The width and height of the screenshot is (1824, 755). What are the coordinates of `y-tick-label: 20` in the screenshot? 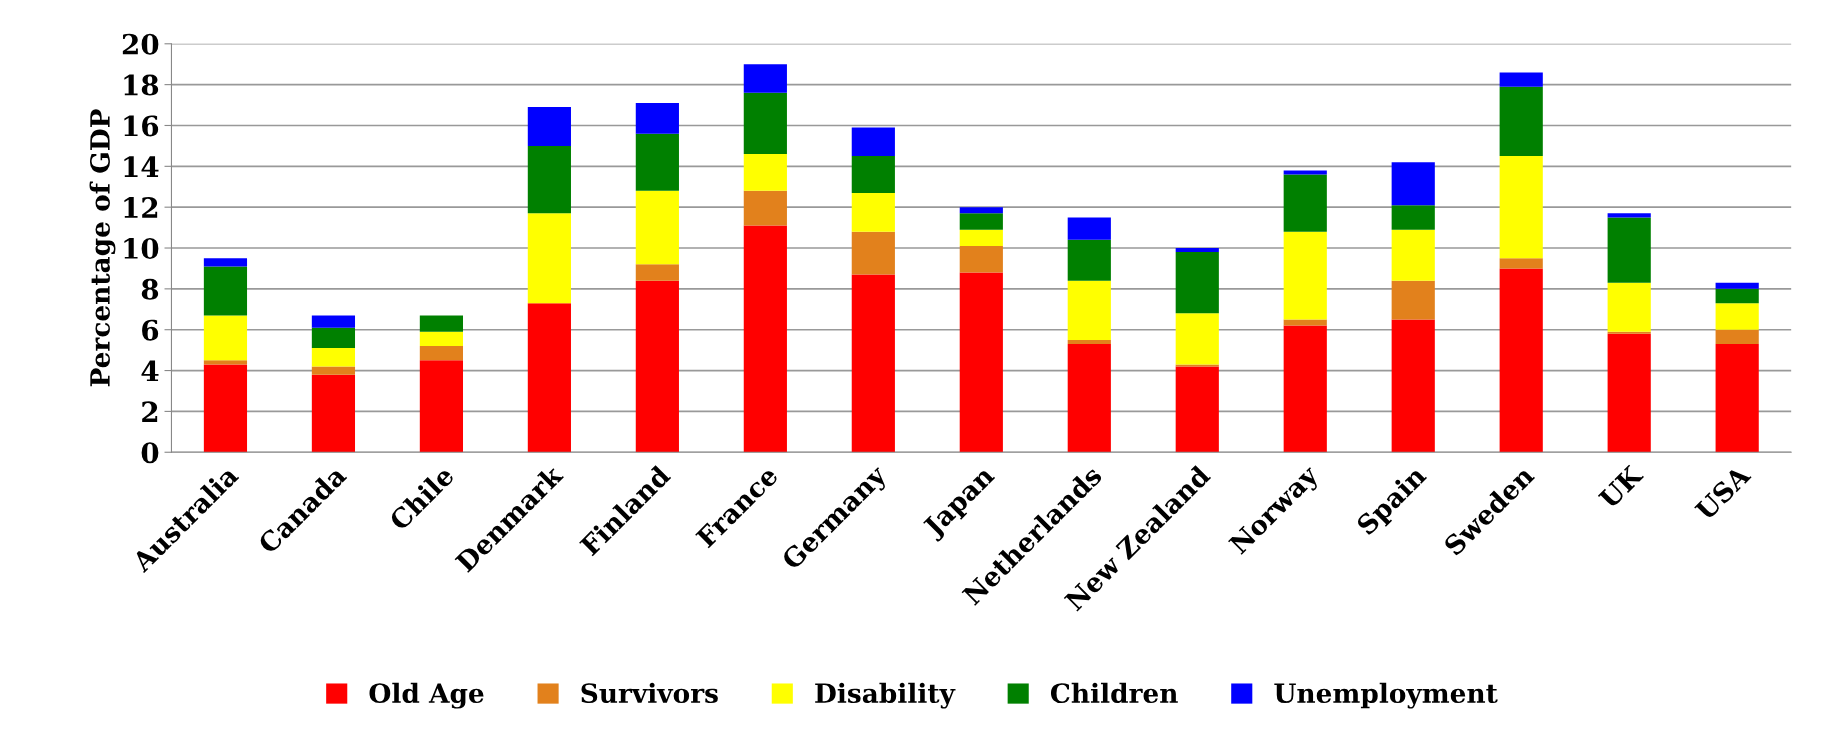 It's located at (140, 44).